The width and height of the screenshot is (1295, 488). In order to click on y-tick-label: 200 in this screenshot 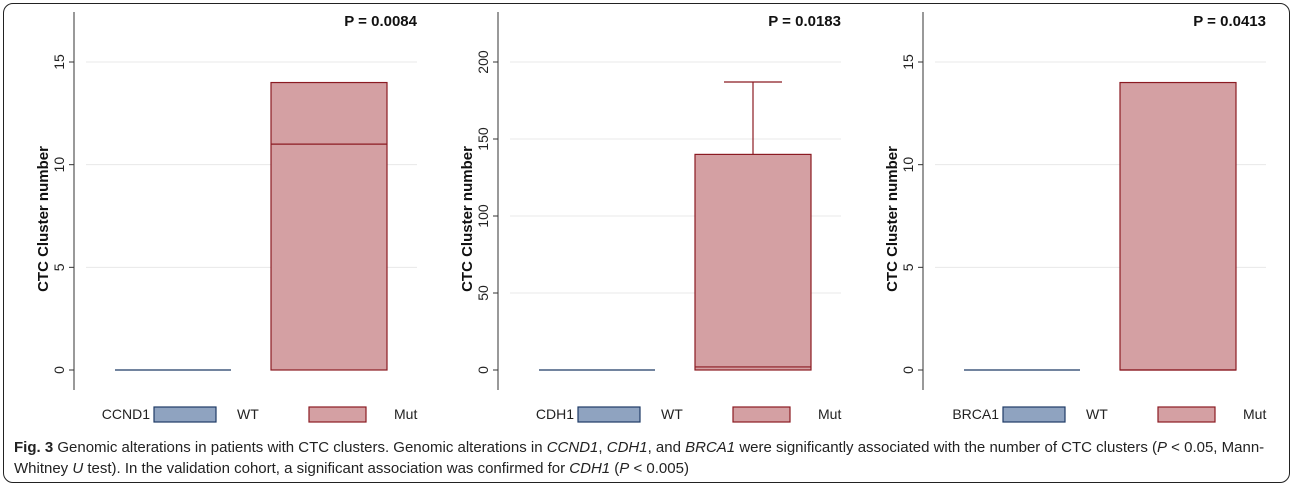, I will do `click(483, 62)`.